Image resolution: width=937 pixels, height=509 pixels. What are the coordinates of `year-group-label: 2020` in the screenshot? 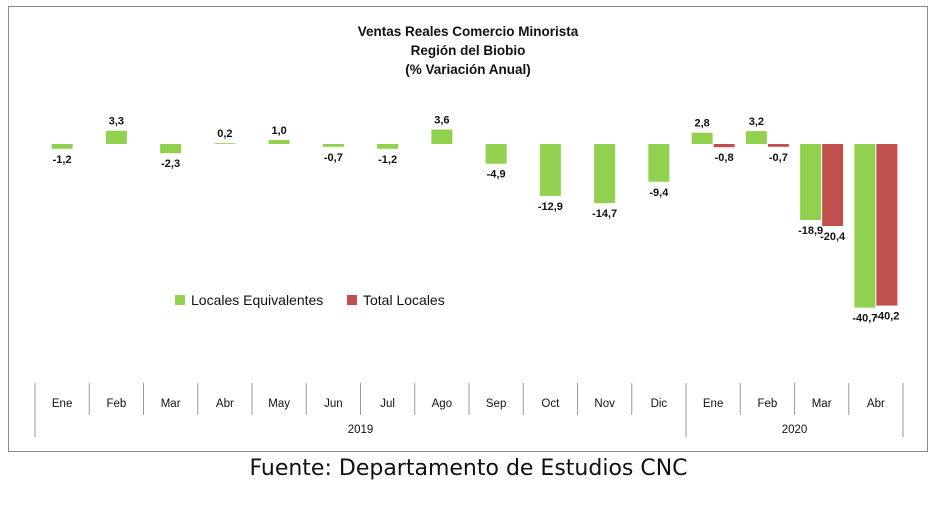 It's located at (795, 430).